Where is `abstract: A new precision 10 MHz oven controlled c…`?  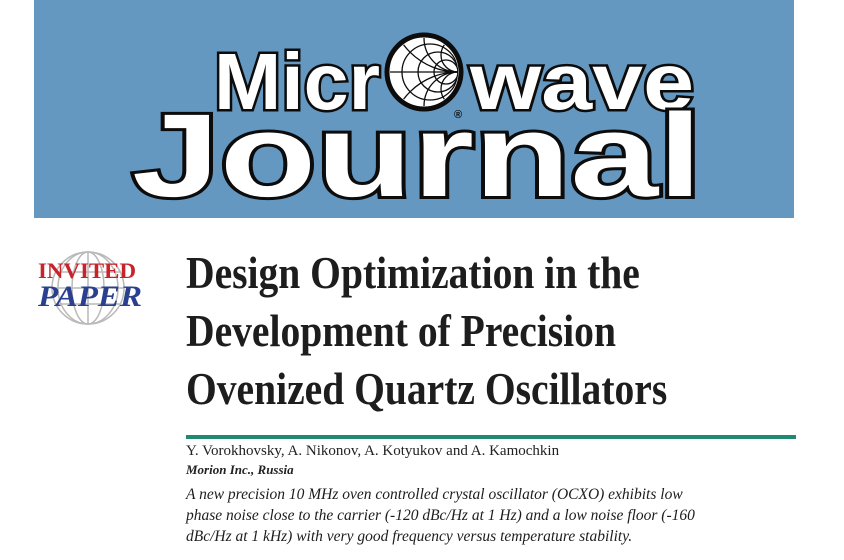 abstract: A new precision 10 MHz oven controlled c… is located at coordinates (496, 515).